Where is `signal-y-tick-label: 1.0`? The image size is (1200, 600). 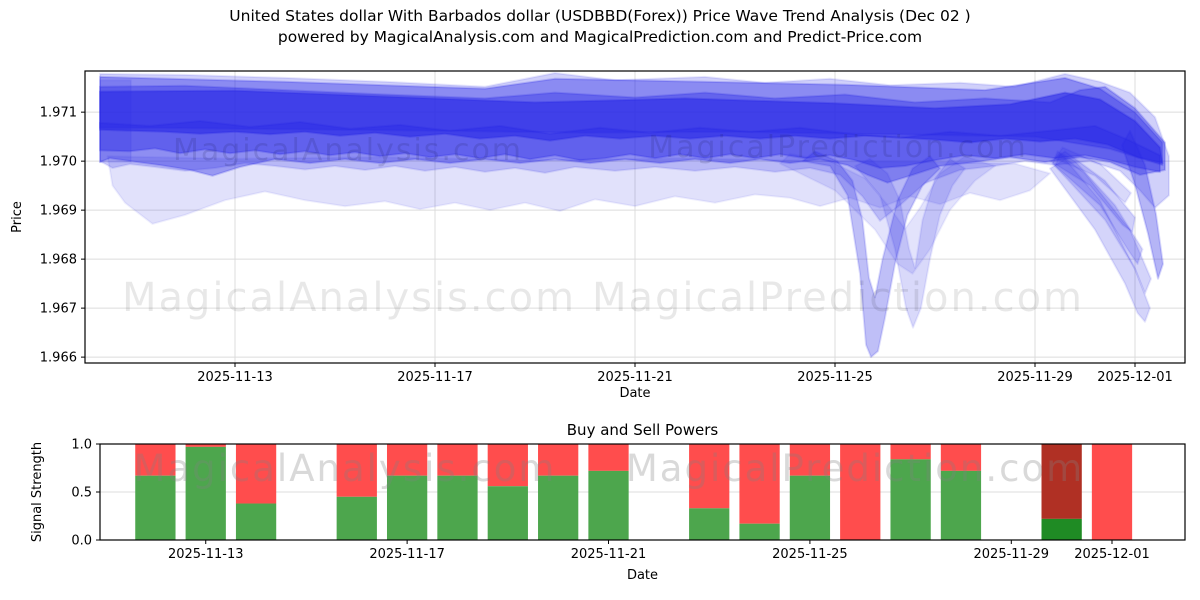
signal-y-tick-label: 1.0 is located at coordinates (81, 445).